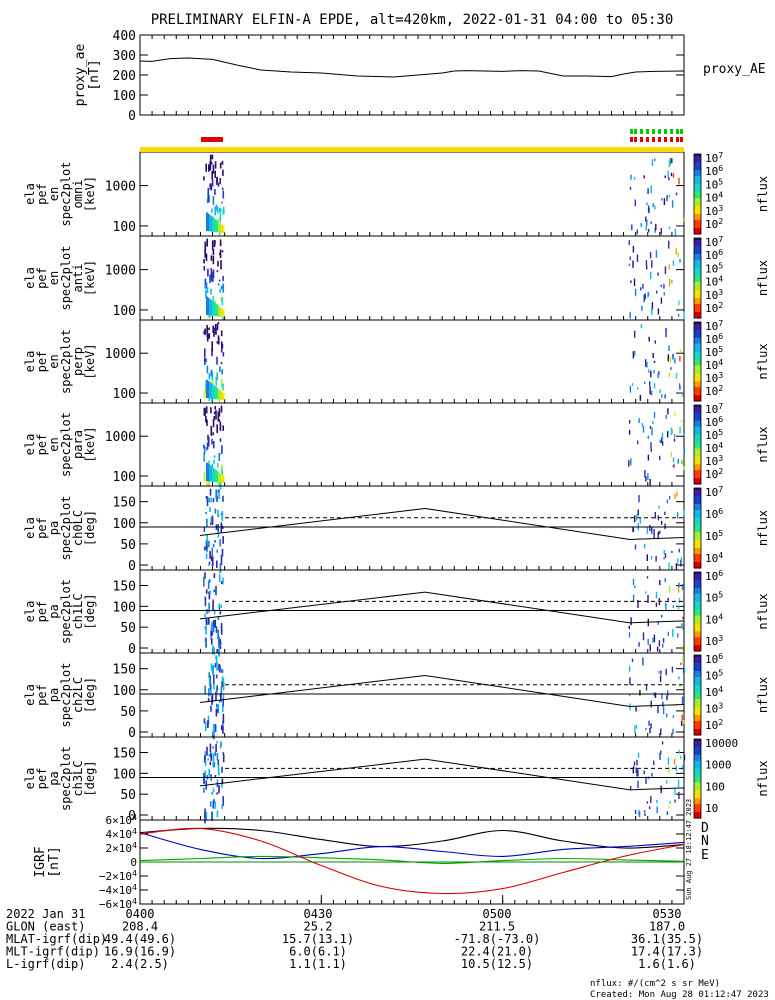  Describe the element at coordinates (118, 875) in the screenshot. I see `igrf-ytick-label: −2×10⁴` at that location.